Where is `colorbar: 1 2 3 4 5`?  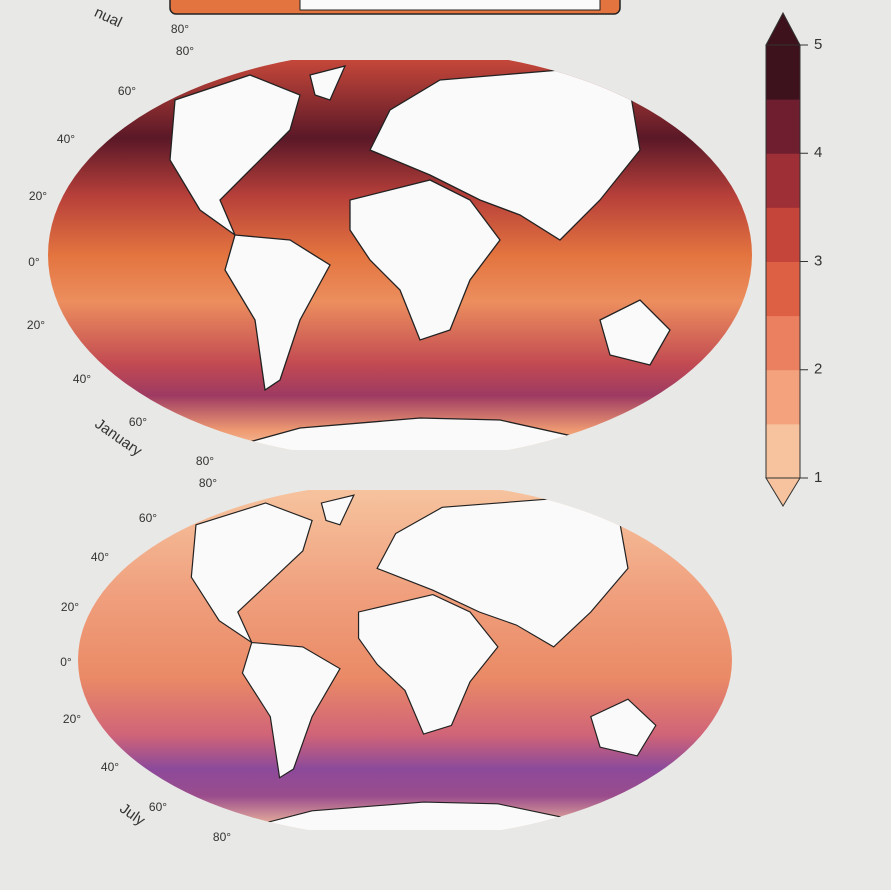
colorbar: 1 2 3 4 5 is located at coordinates (793, 259).